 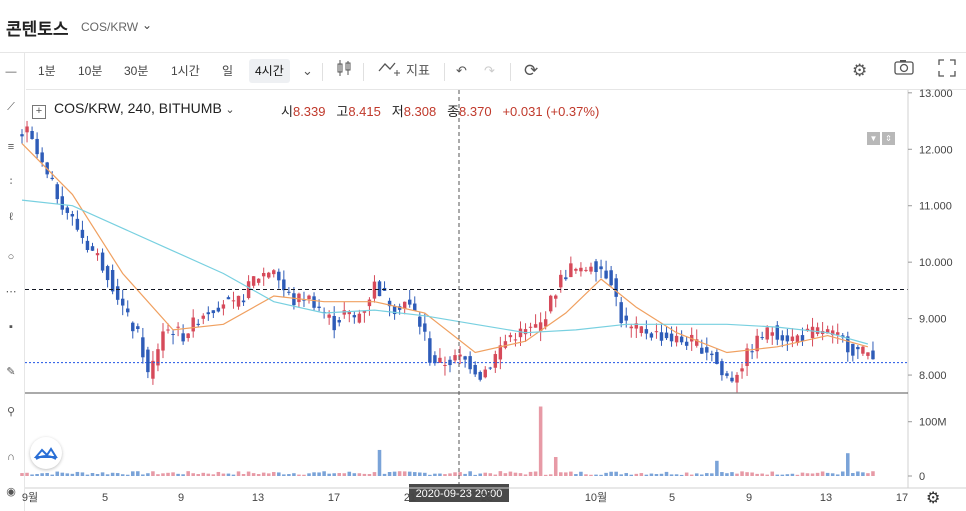 What do you see at coordinates (11, 457) in the screenshot?
I see `magnet-icon: ∩` at bounding box center [11, 457].